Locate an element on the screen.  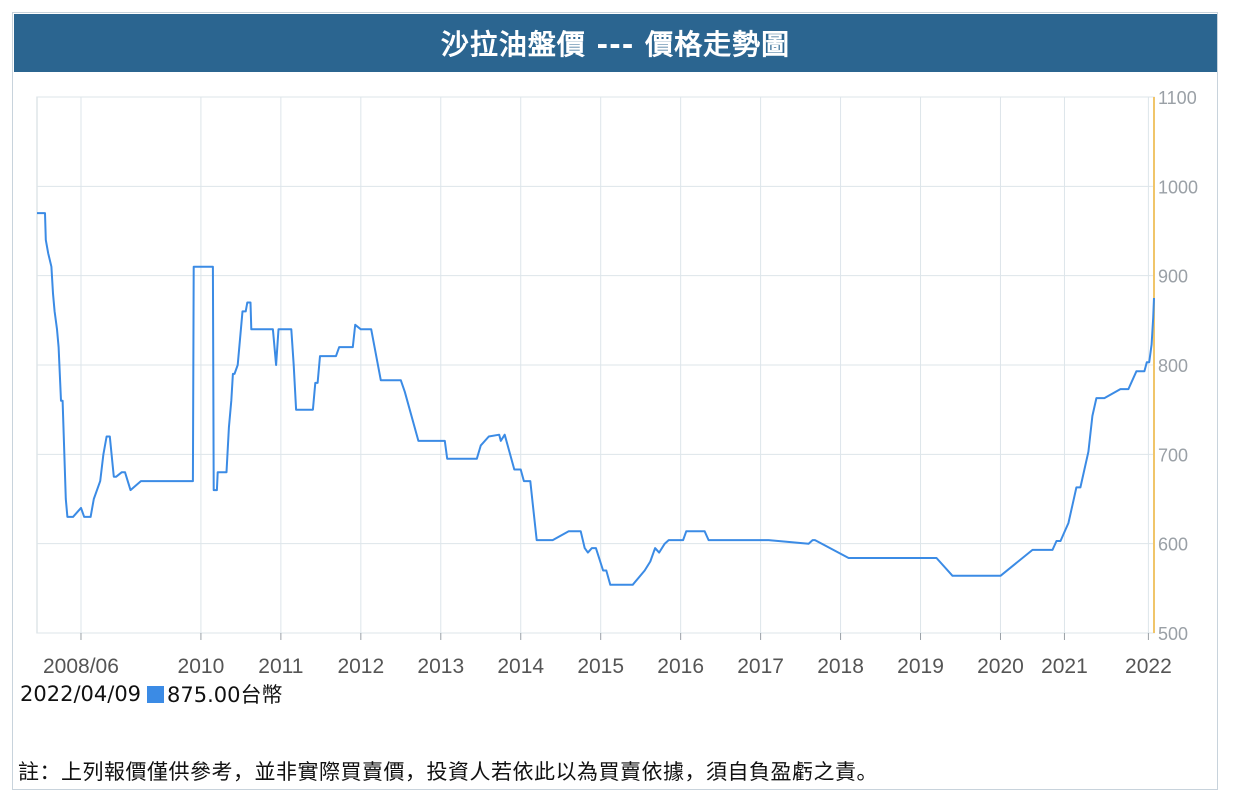
chart-title: 沙拉油盤價 --- 價格走勢圖 is located at coordinates (615, 43).